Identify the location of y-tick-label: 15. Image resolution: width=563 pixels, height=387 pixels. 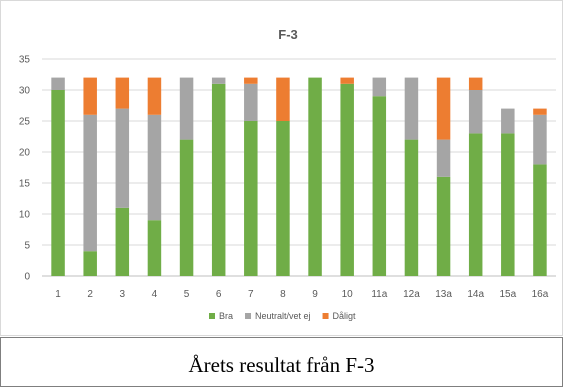
(25, 184).